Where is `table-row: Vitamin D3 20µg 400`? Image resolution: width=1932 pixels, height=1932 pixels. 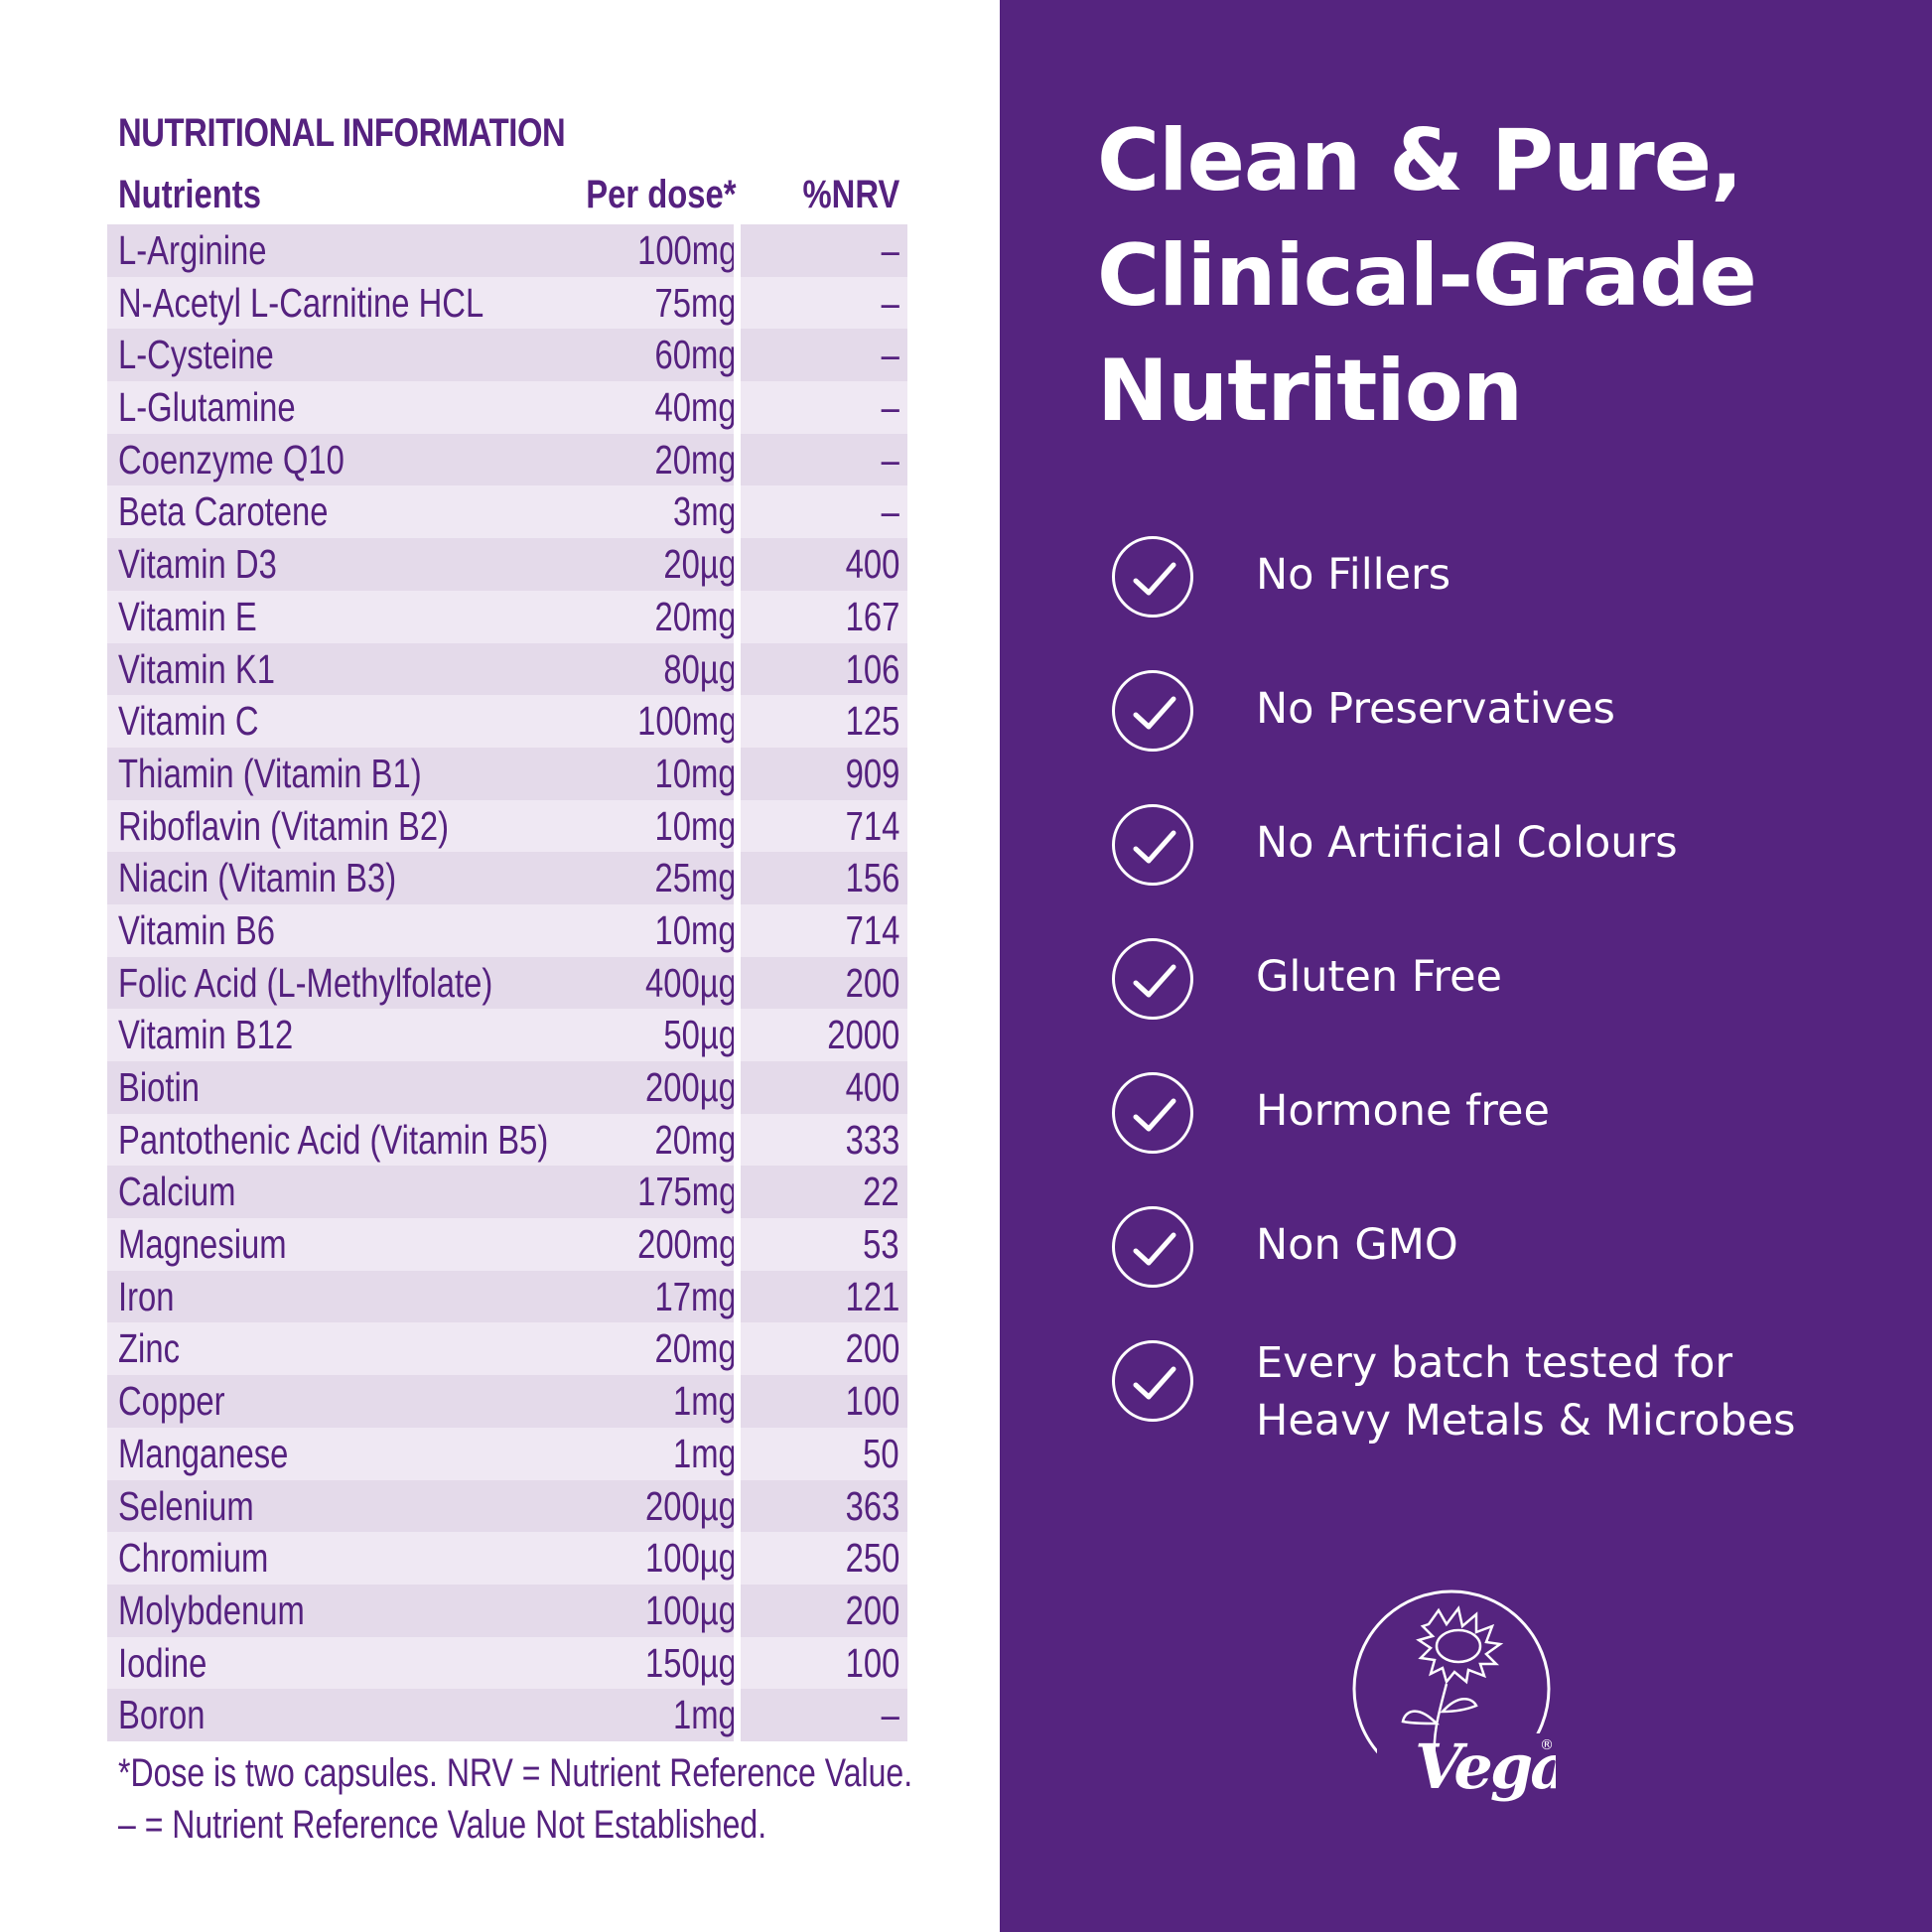 table-row: Vitamin D3 20µg 400 is located at coordinates (507, 565).